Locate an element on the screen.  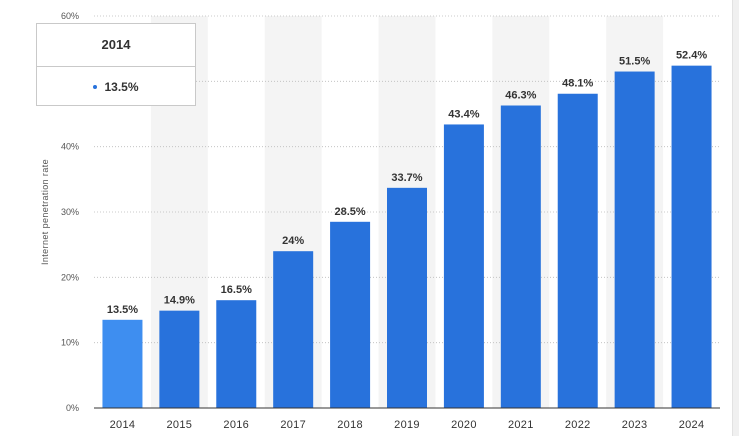
y-tick-label: 10% is located at coordinates (70, 343).